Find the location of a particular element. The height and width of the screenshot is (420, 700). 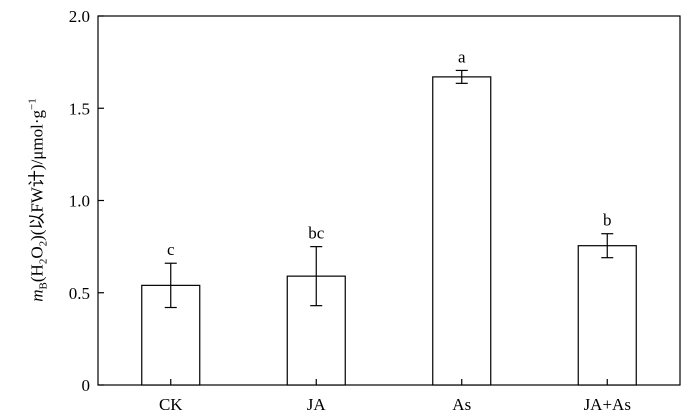

x-tick-label: JA+As is located at coordinates (607, 404).